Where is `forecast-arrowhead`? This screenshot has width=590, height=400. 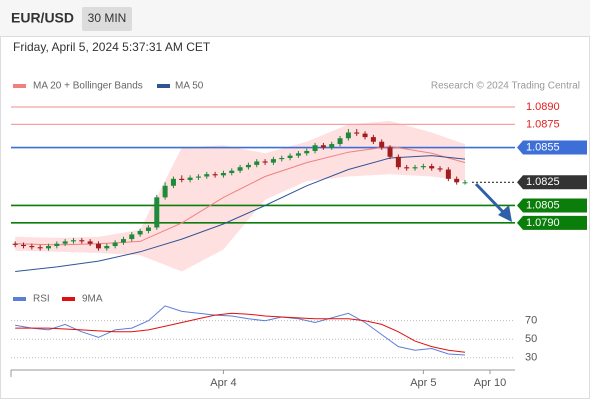 forecast-arrowhead is located at coordinates (505, 213).